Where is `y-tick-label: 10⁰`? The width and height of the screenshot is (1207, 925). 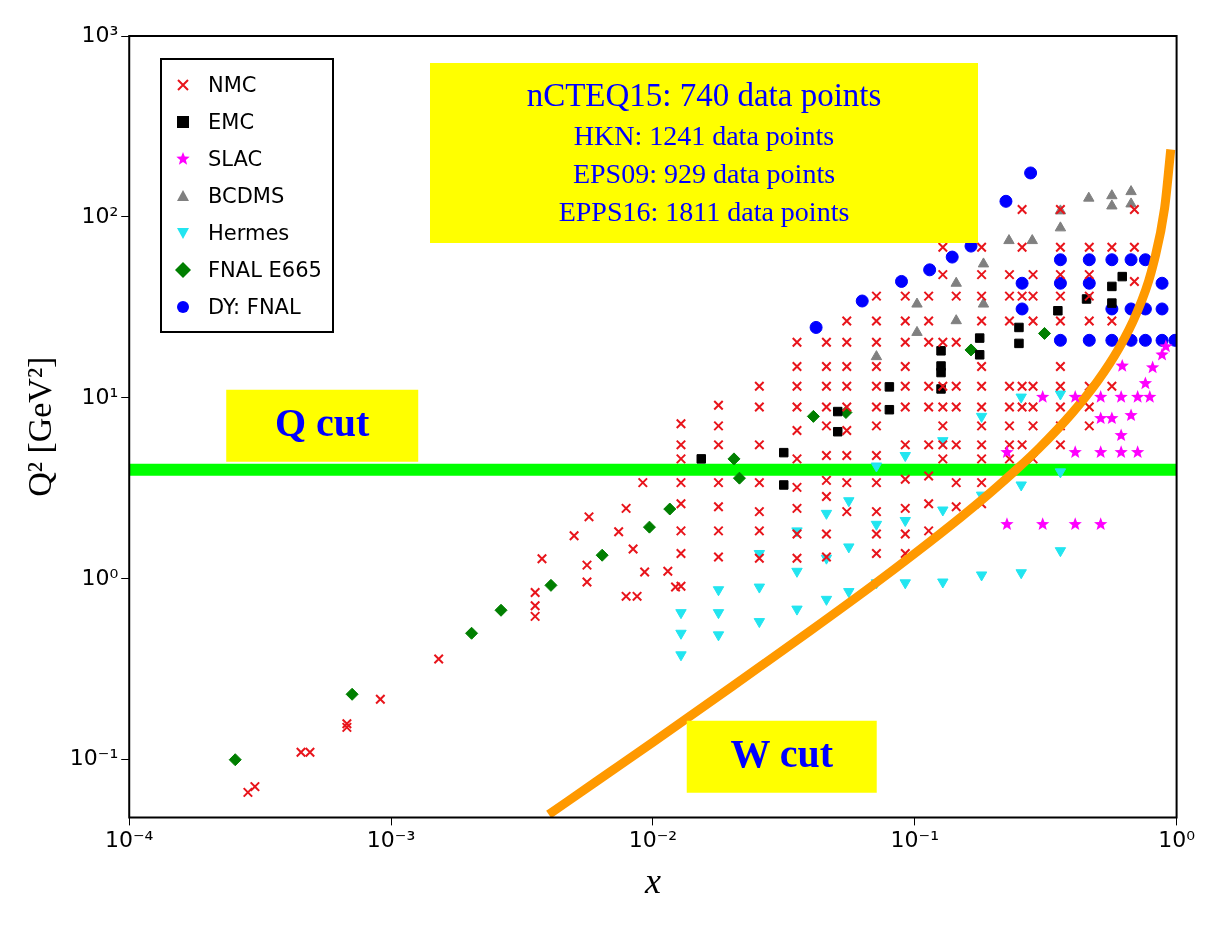 y-tick-label: 10⁰ is located at coordinates (100, 577).